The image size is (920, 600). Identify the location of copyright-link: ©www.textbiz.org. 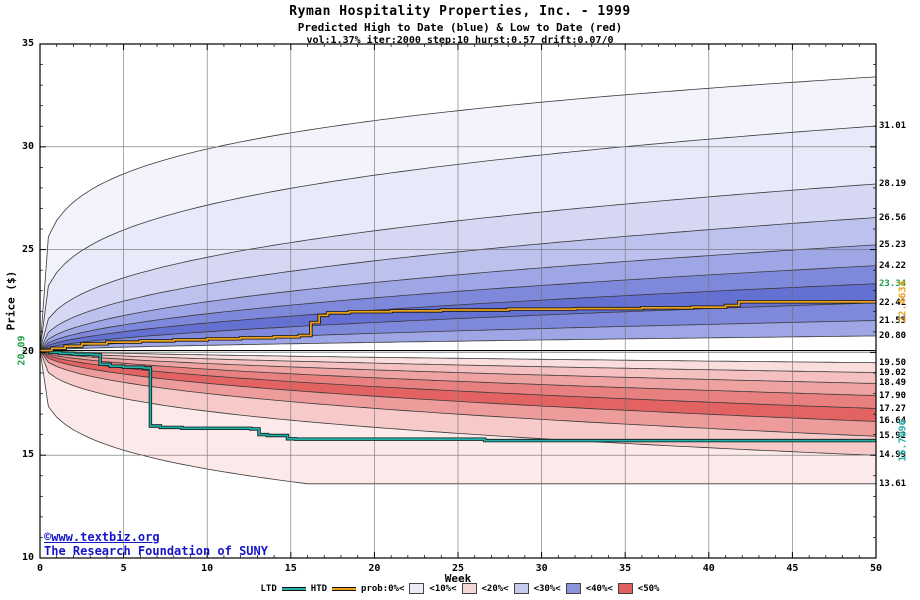
(102, 537).